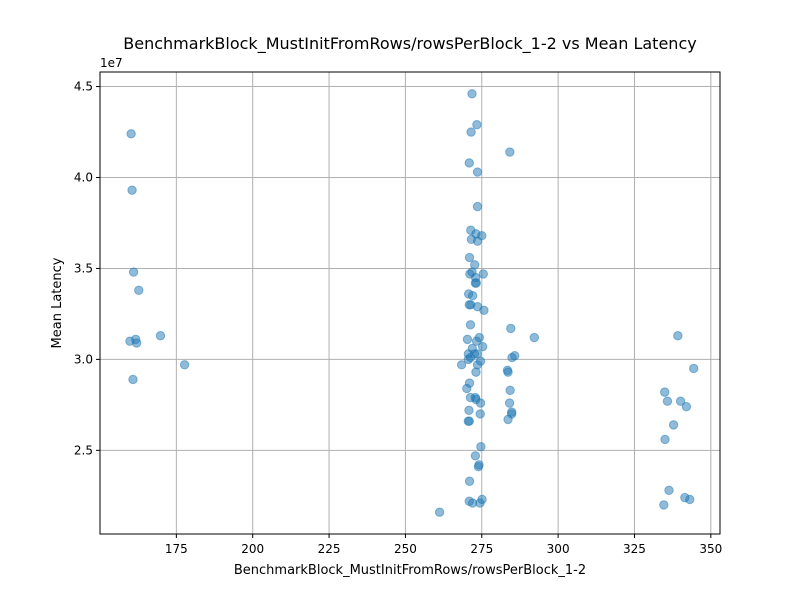  I want to click on y-tick-label: 2.5, so click(83, 450).